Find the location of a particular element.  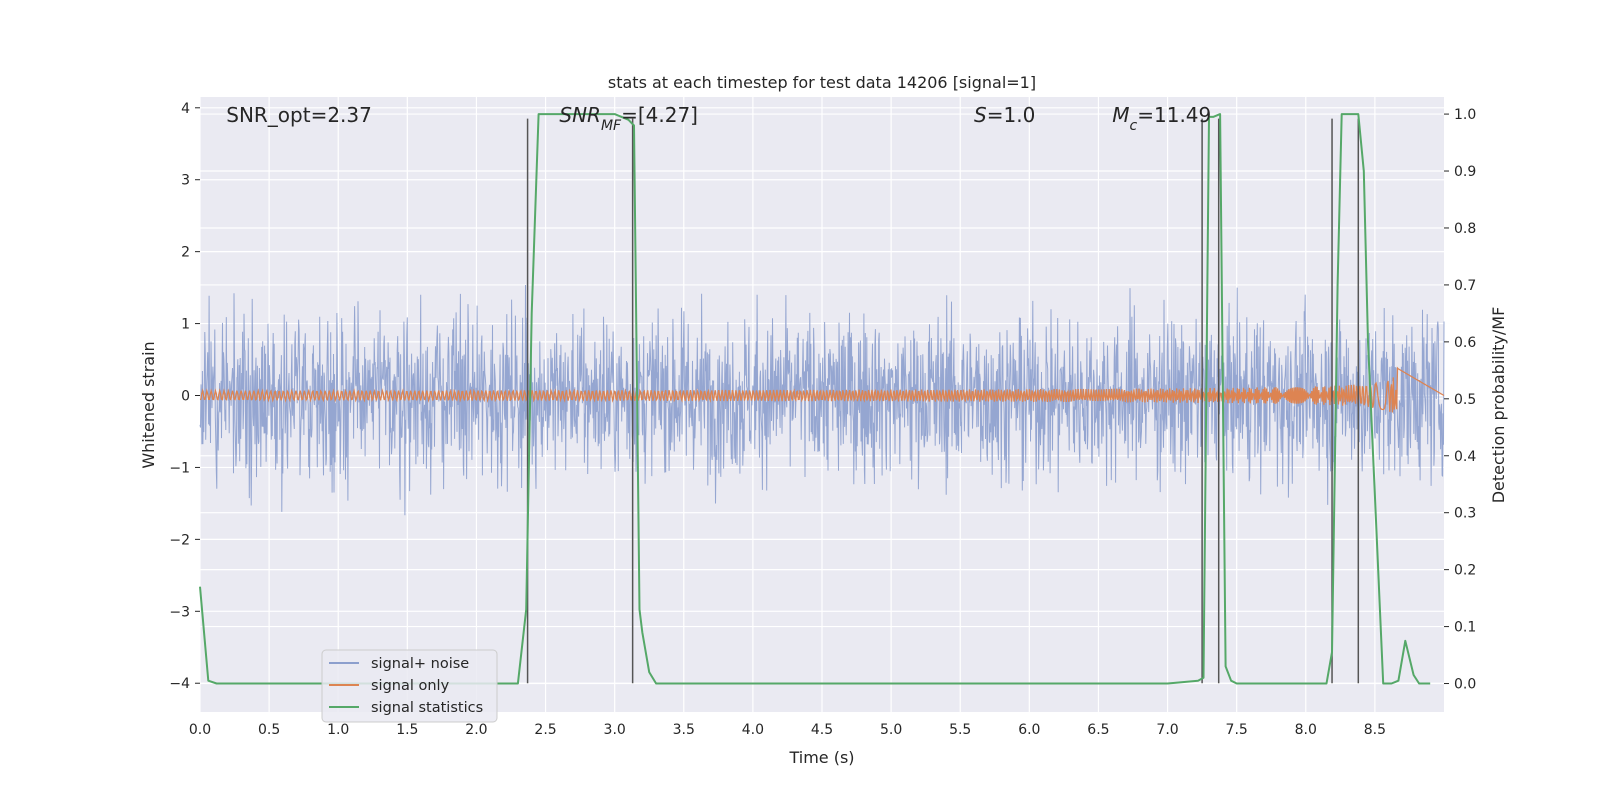

x-tick-label: 0.5 is located at coordinates (269, 730).